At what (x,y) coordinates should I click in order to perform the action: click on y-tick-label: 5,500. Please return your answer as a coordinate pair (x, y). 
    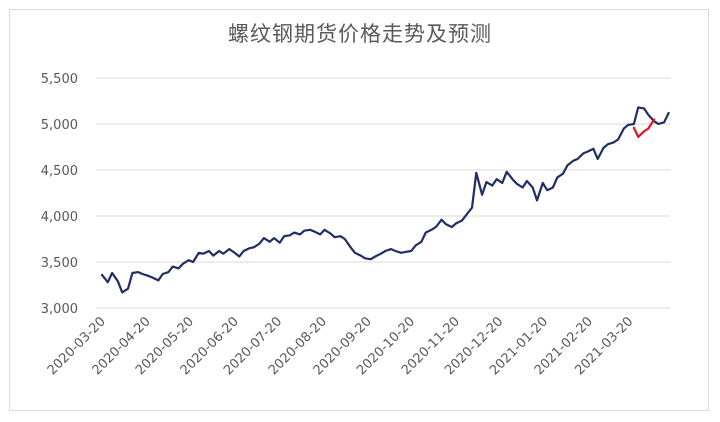
    Looking at the image, I should click on (59, 79).